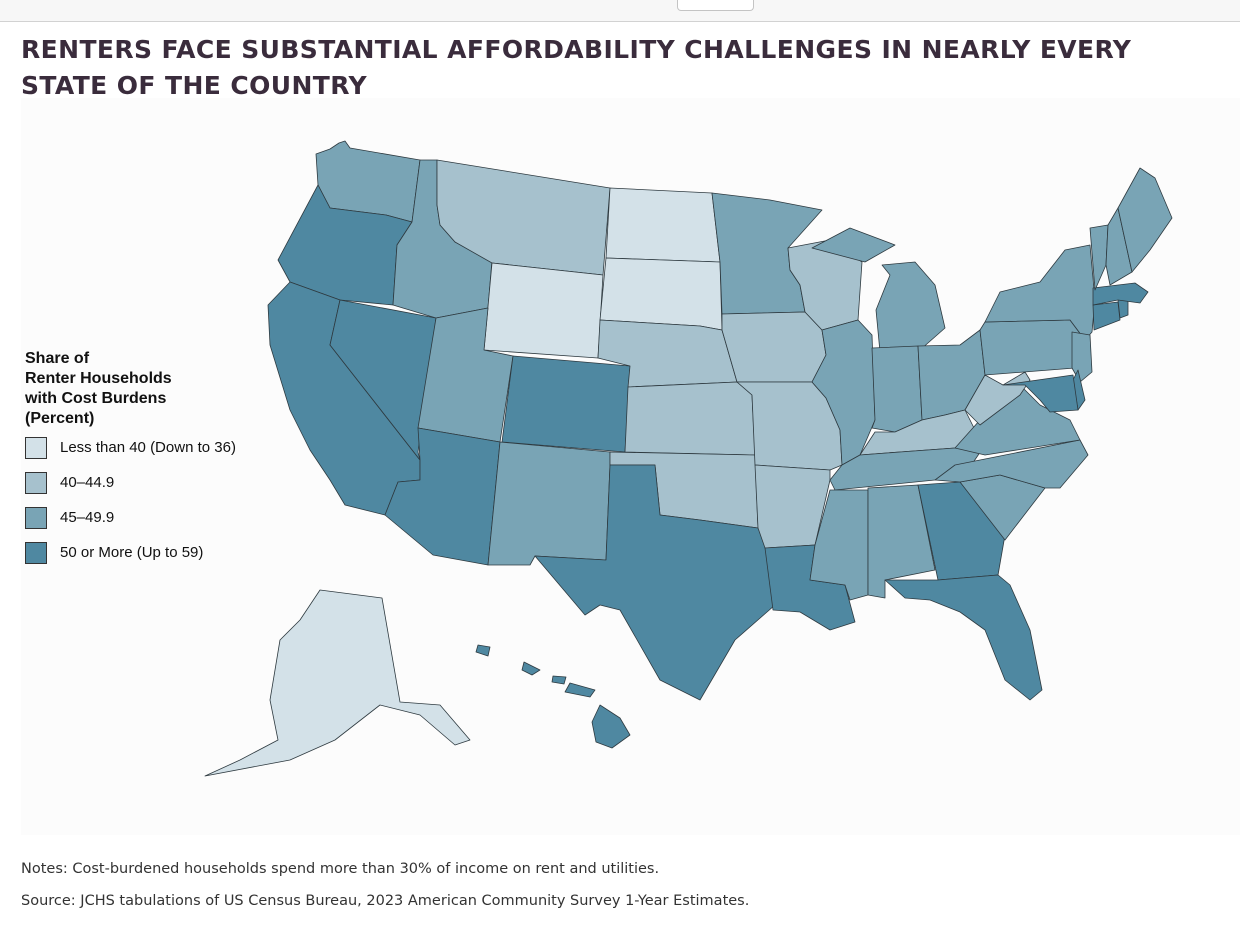 Image resolution: width=1240 pixels, height=932 pixels. What do you see at coordinates (907, 467) in the screenshot?
I see `state-tn` at bounding box center [907, 467].